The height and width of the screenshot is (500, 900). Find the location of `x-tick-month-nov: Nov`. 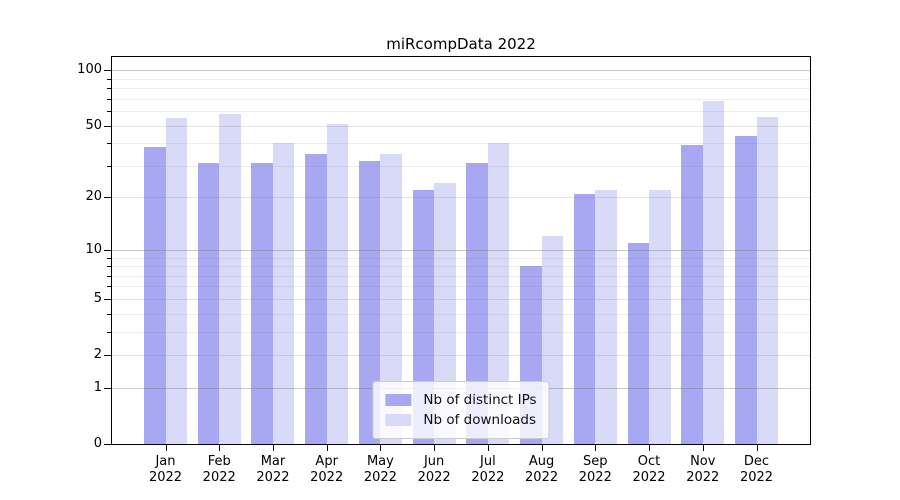

x-tick-month-nov: Nov is located at coordinates (703, 461).